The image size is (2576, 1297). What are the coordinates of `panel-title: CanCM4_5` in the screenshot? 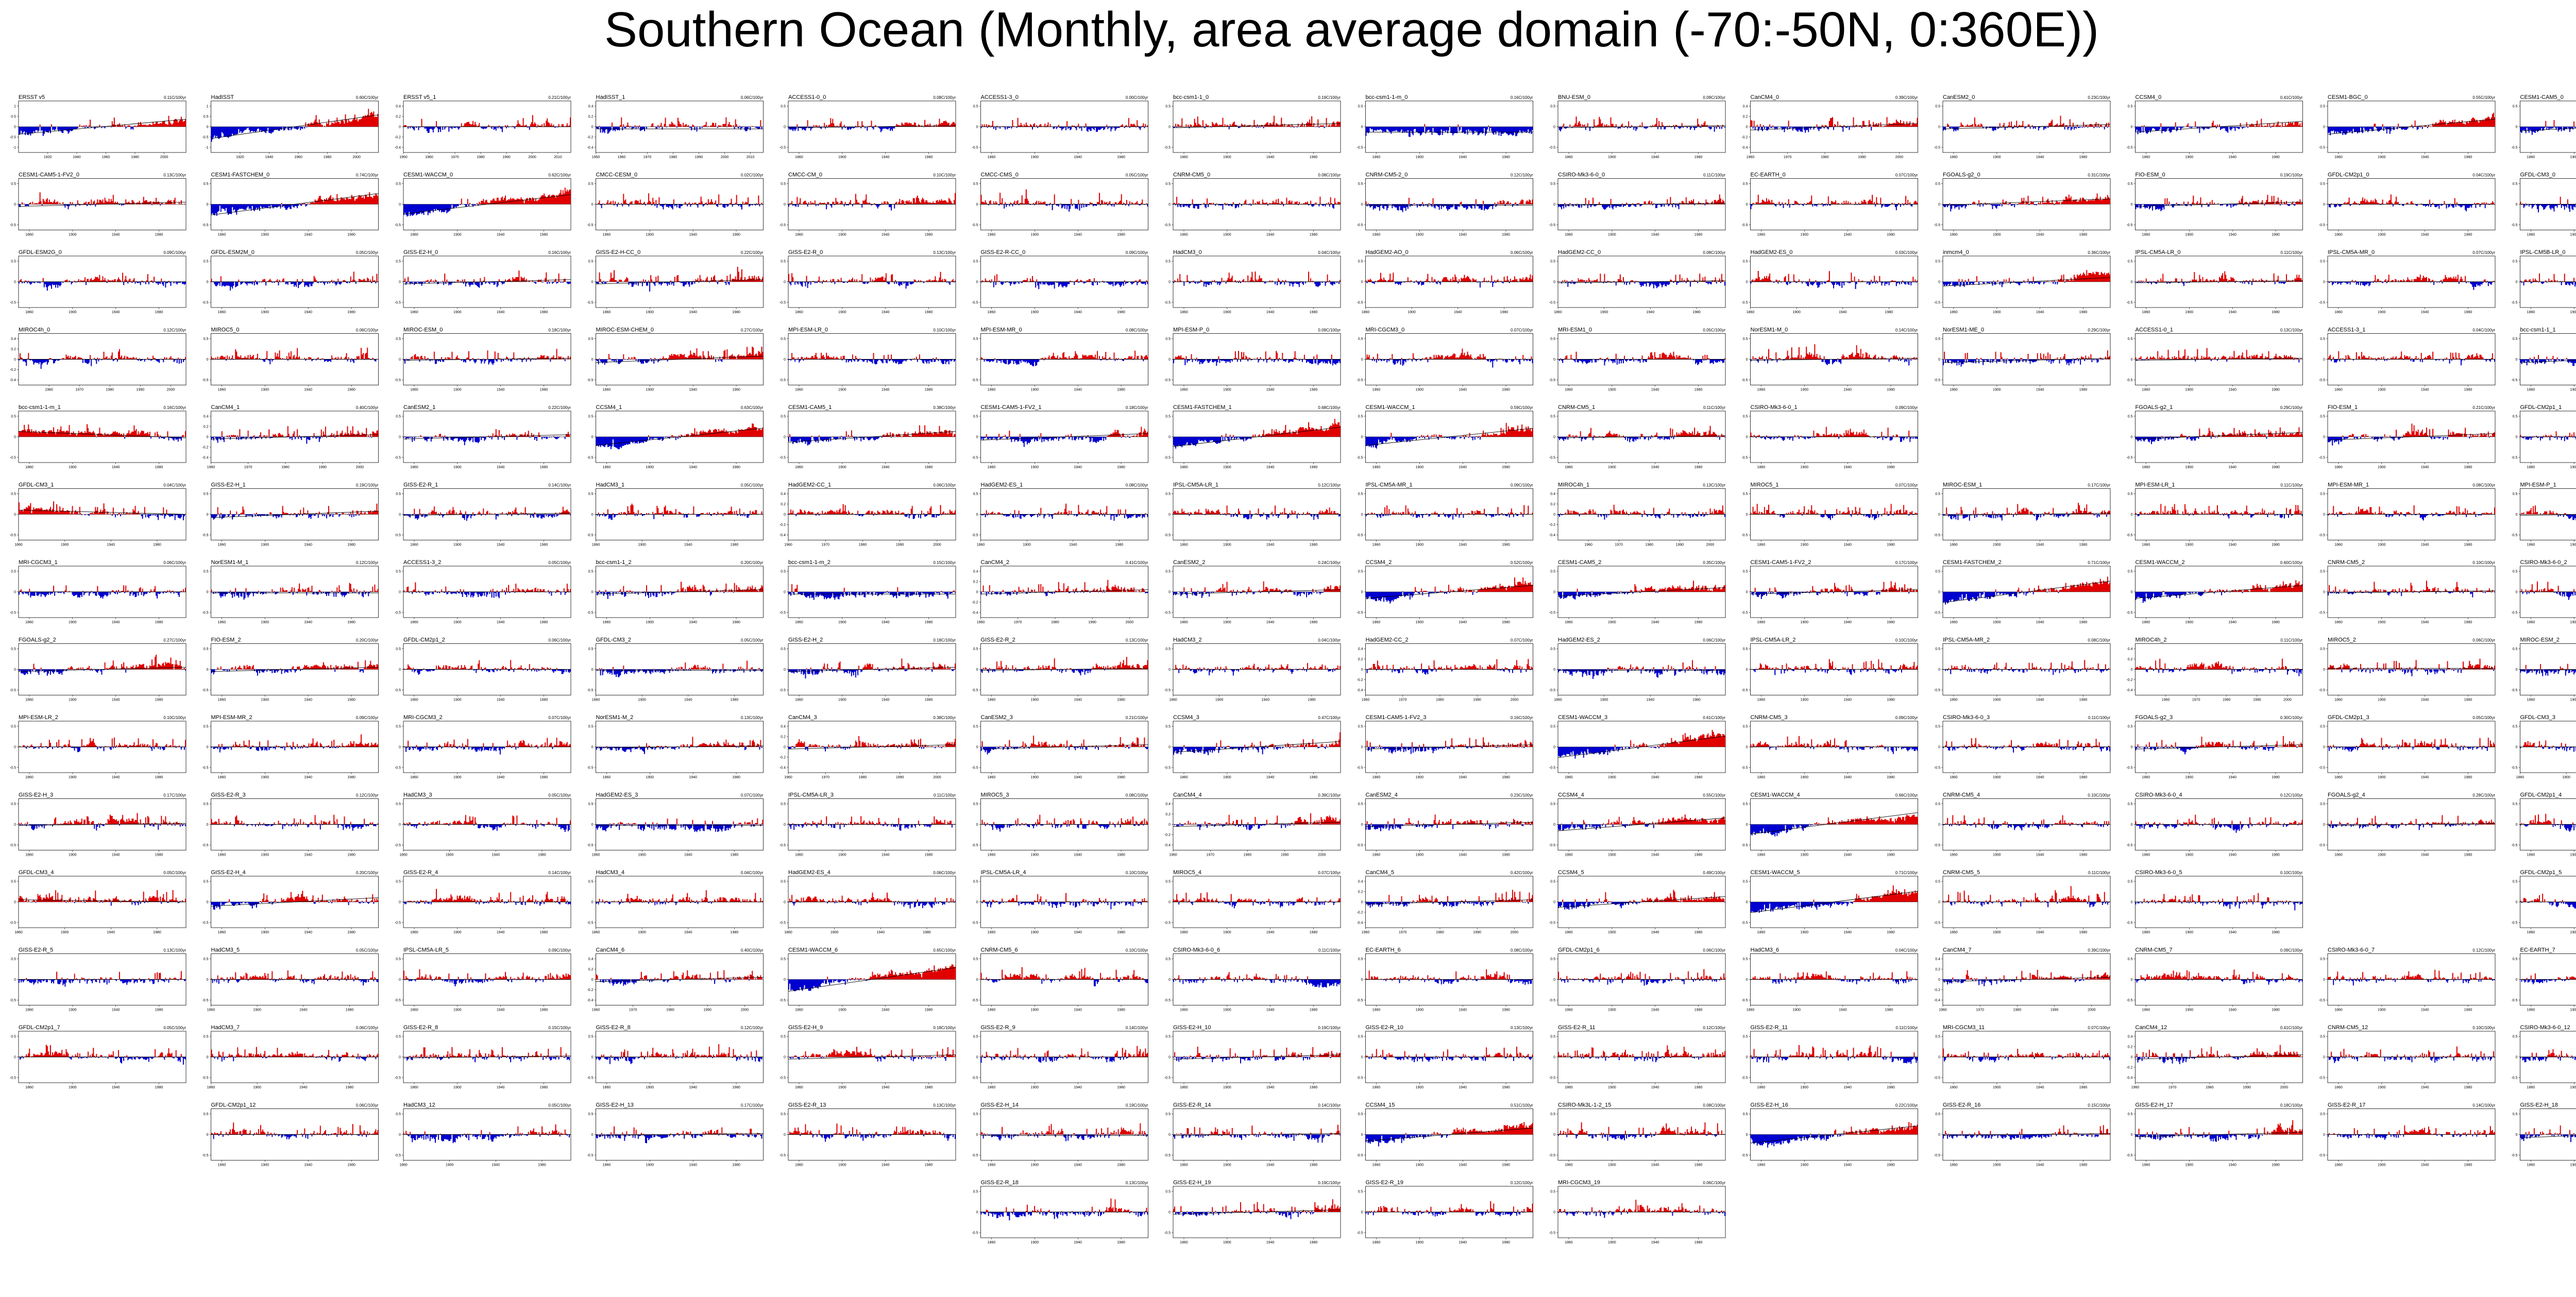 It's located at (1380, 872).